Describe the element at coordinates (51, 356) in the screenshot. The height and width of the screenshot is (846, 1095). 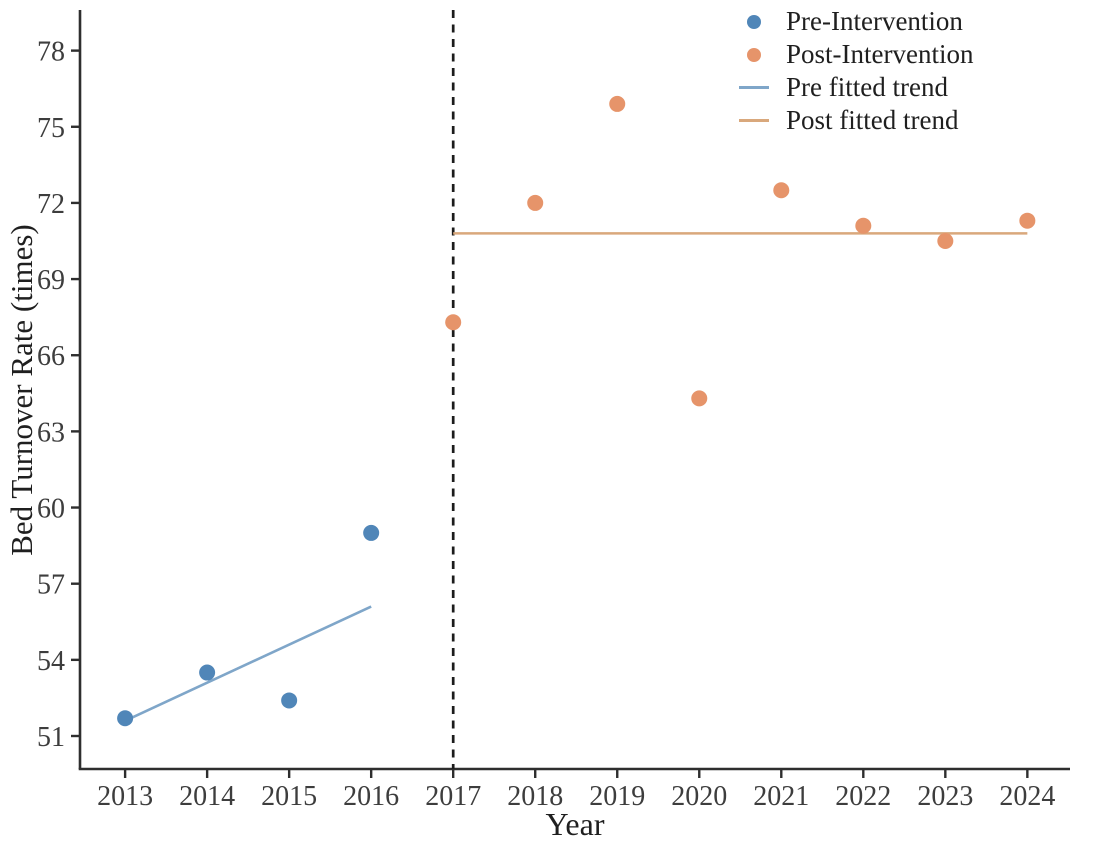
I see `y-tick-label: 66` at that location.